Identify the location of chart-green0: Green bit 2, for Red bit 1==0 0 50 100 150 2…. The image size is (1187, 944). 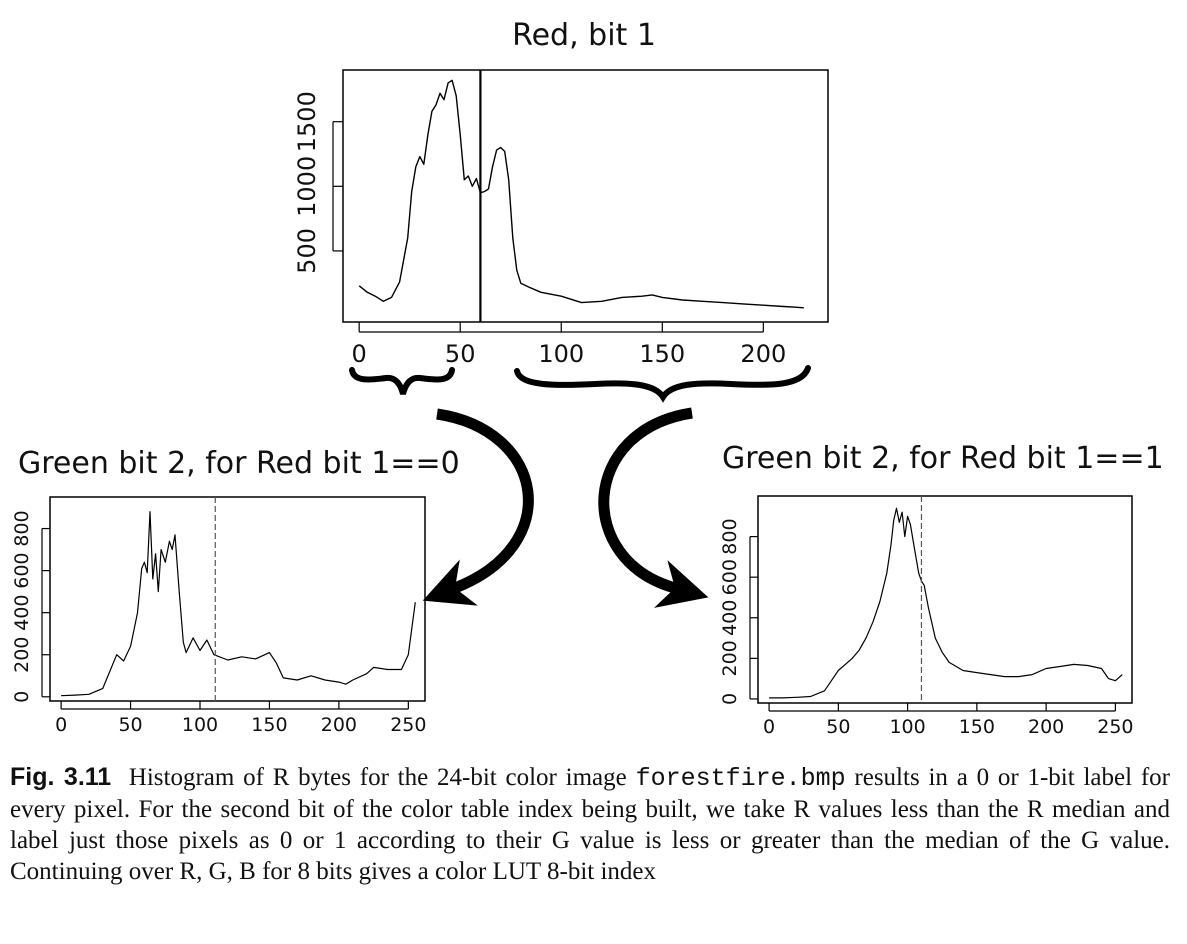
(235, 591).